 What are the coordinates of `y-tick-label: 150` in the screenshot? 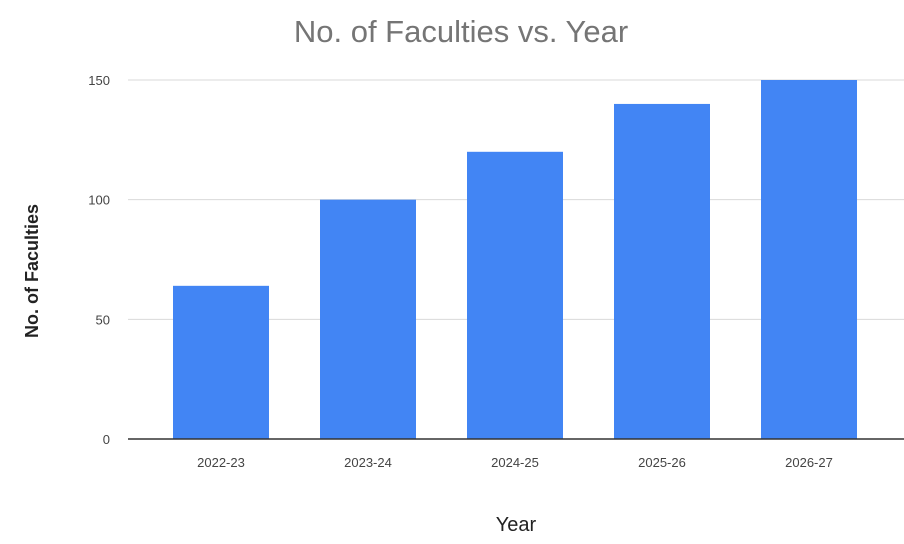 It's located at (99, 80).